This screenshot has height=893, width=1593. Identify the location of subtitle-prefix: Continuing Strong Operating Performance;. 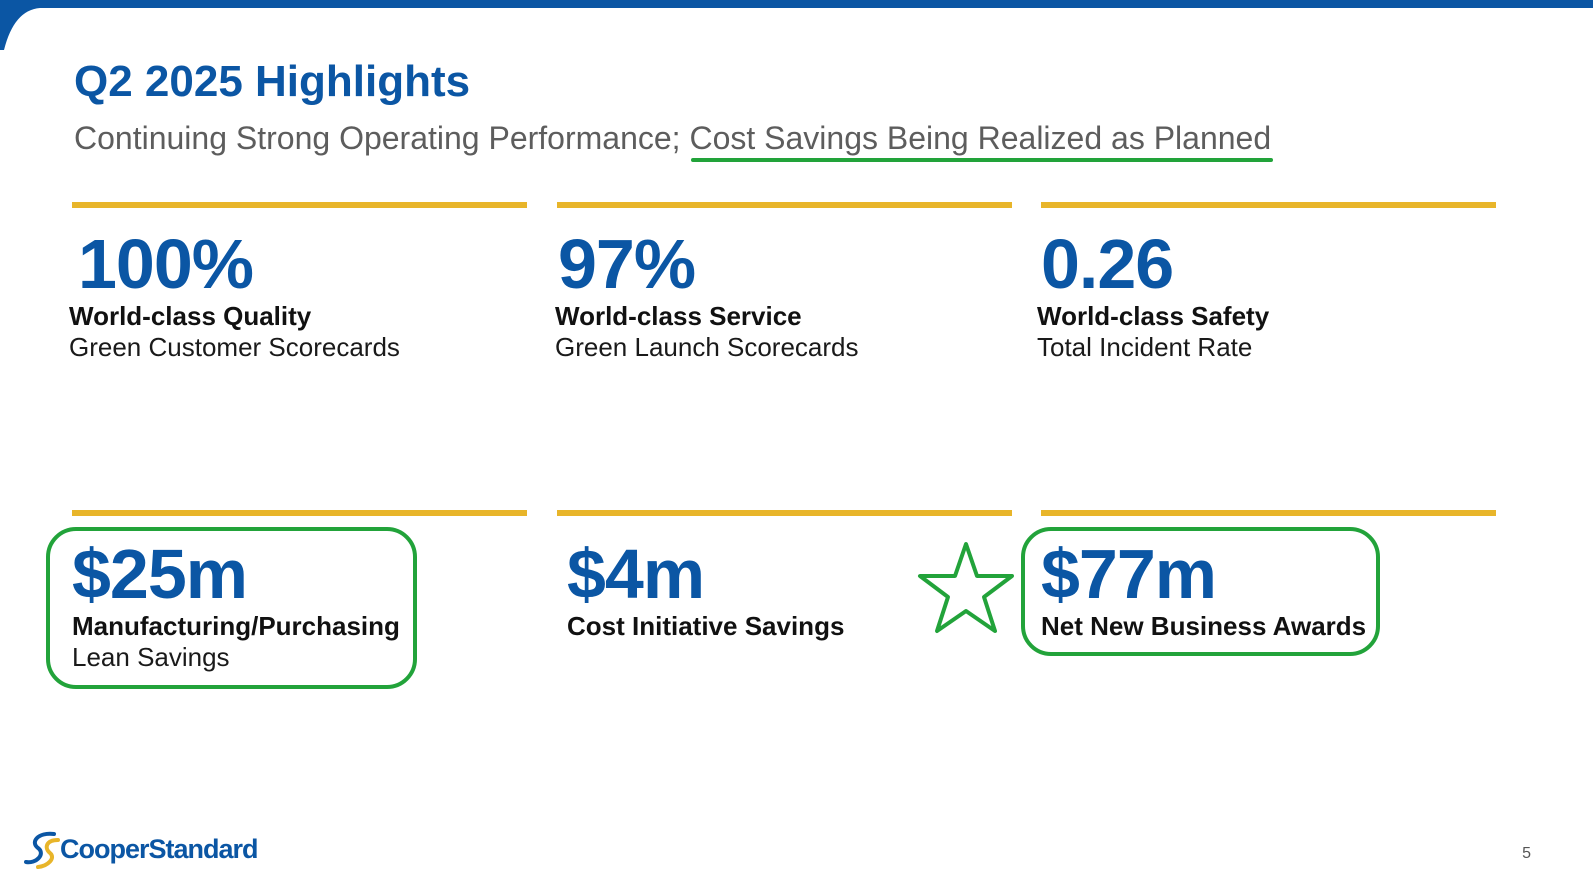
(382, 138).